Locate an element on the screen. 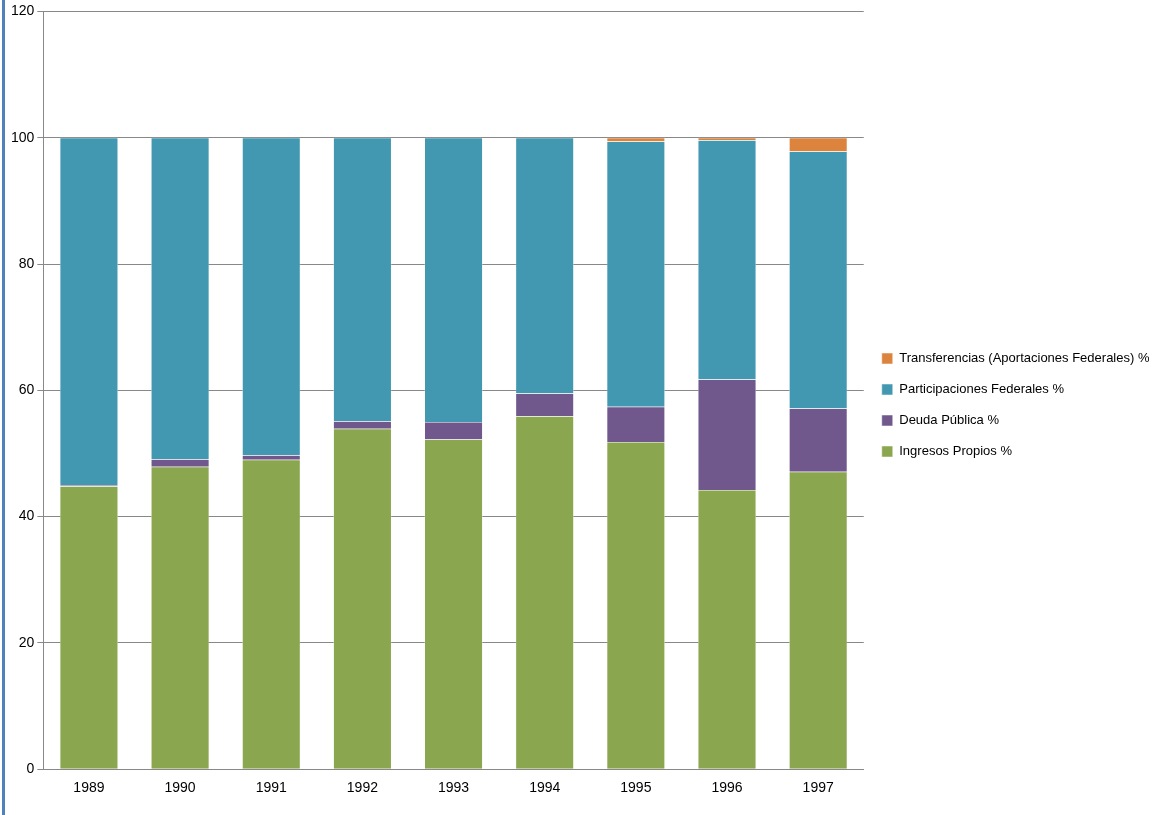 This screenshot has width=1167, height=815. y-tick-label: 20 is located at coordinates (26, 641).